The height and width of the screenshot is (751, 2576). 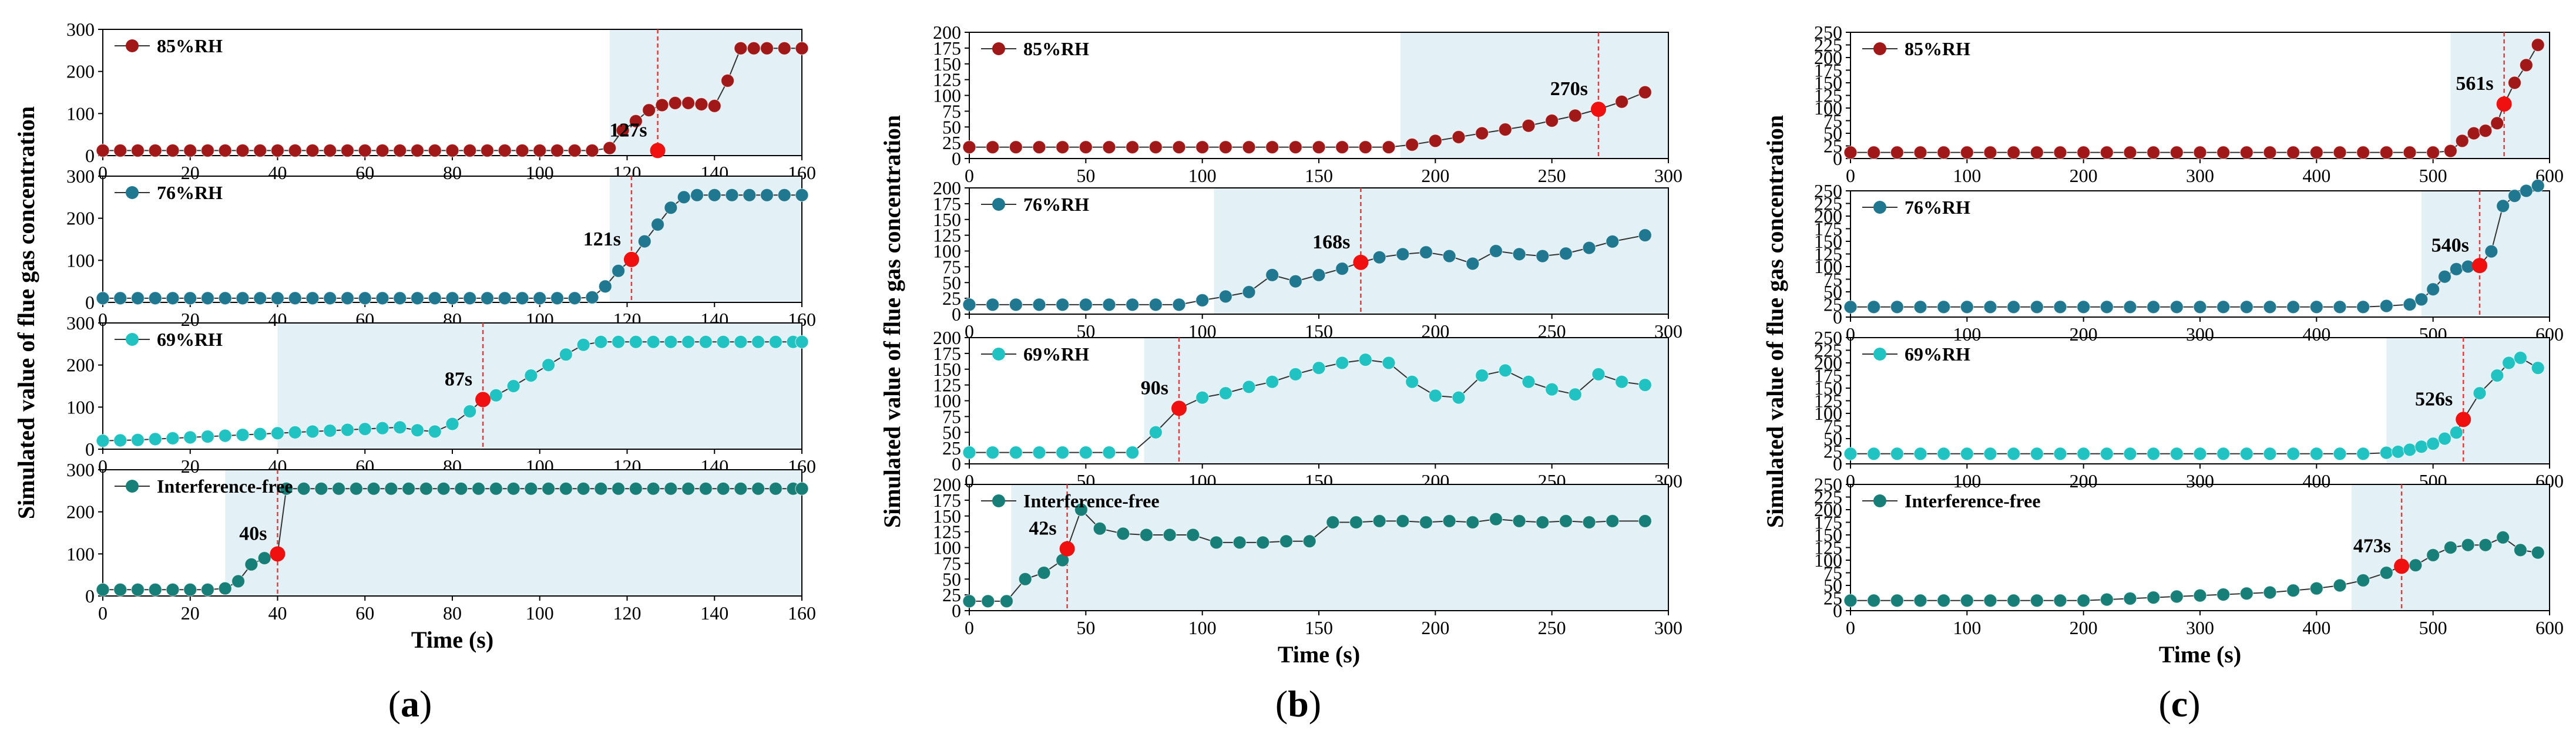 What do you see at coordinates (2179, 704) in the screenshot?
I see `caption-letter: c` at bounding box center [2179, 704].